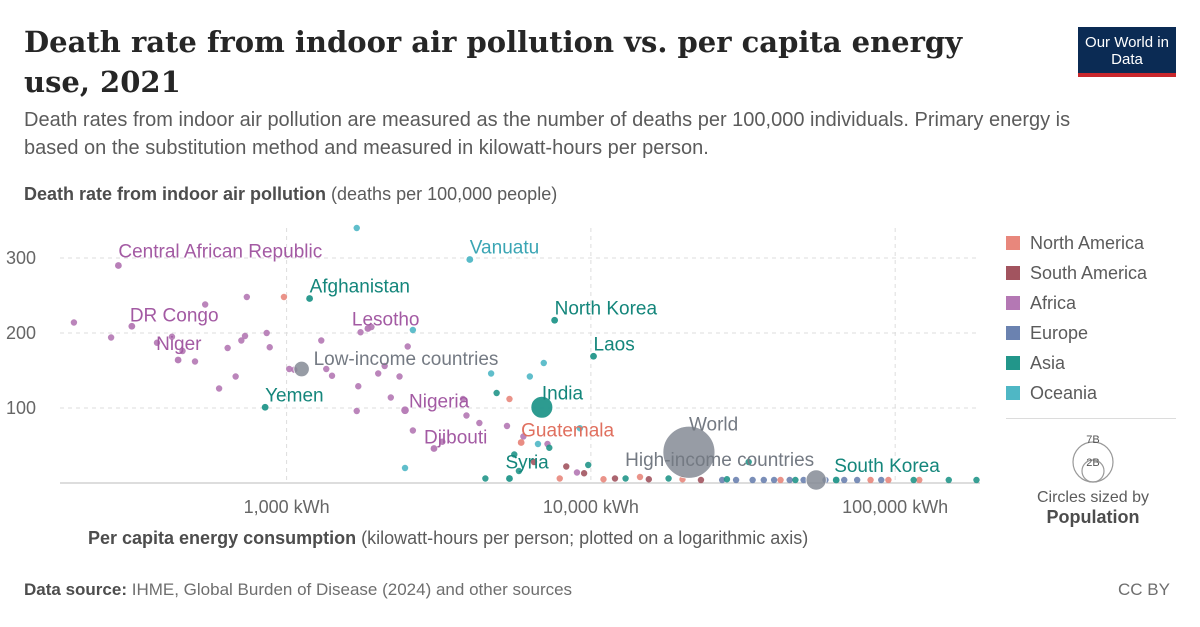 The width and height of the screenshot is (1200, 627). What do you see at coordinates (265, 407) in the screenshot?
I see `point-yemen` at bounding box center [265, 407].